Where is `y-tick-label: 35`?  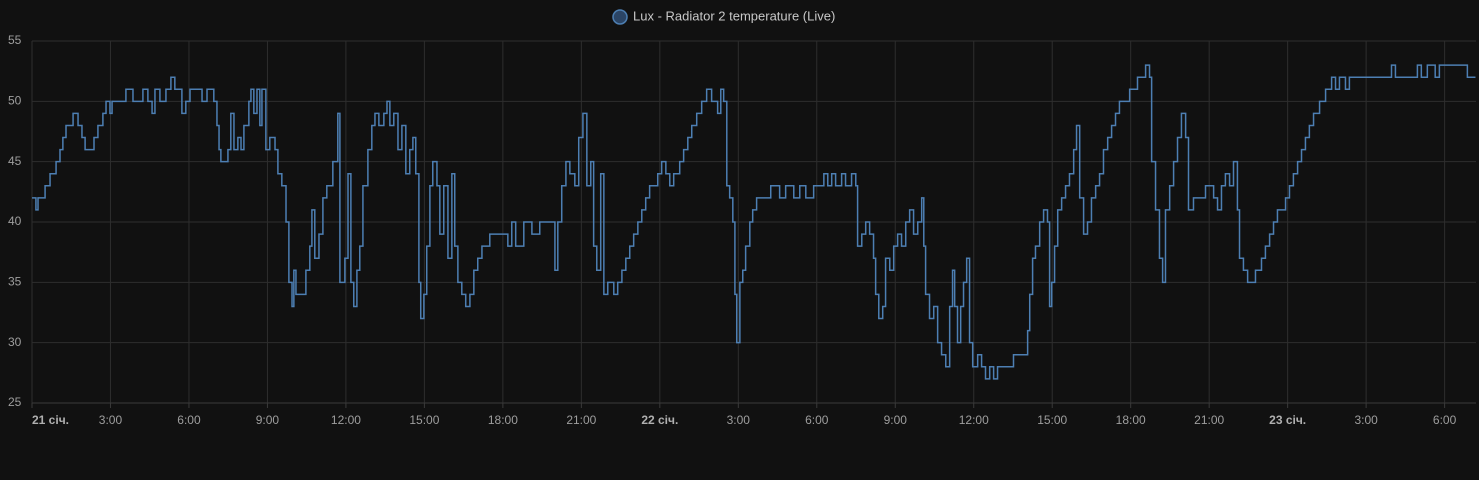
y-tick-label: 35 is located at coordinates (15, 282).